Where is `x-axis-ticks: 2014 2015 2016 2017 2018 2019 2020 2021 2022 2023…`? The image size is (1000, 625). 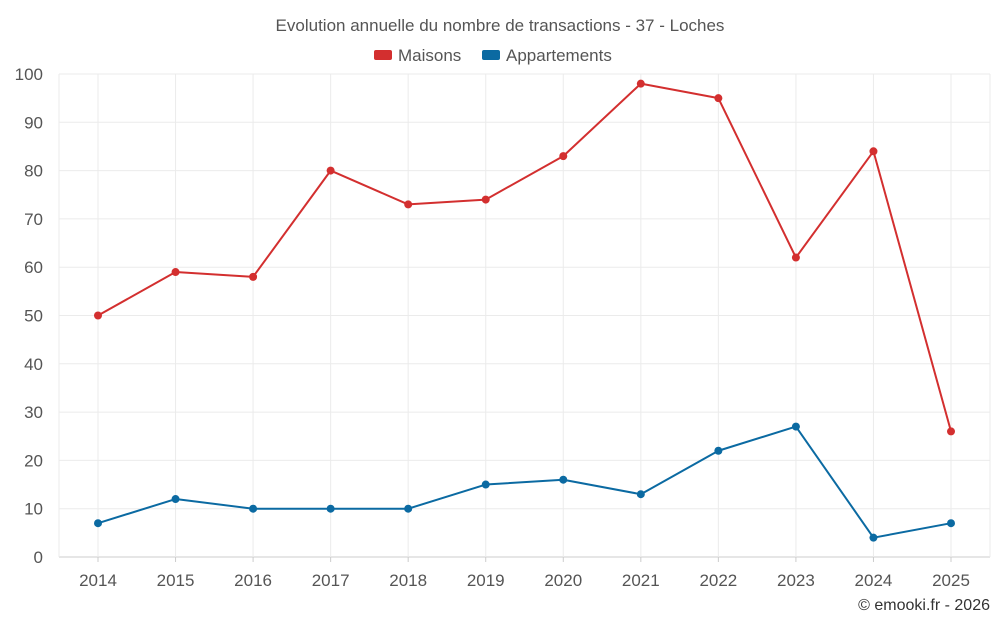
x-axis-ticks: 2014 2015 2016 2017 2018 2019 2020 2021 2022 2023… is located at coordinates (524, 580).